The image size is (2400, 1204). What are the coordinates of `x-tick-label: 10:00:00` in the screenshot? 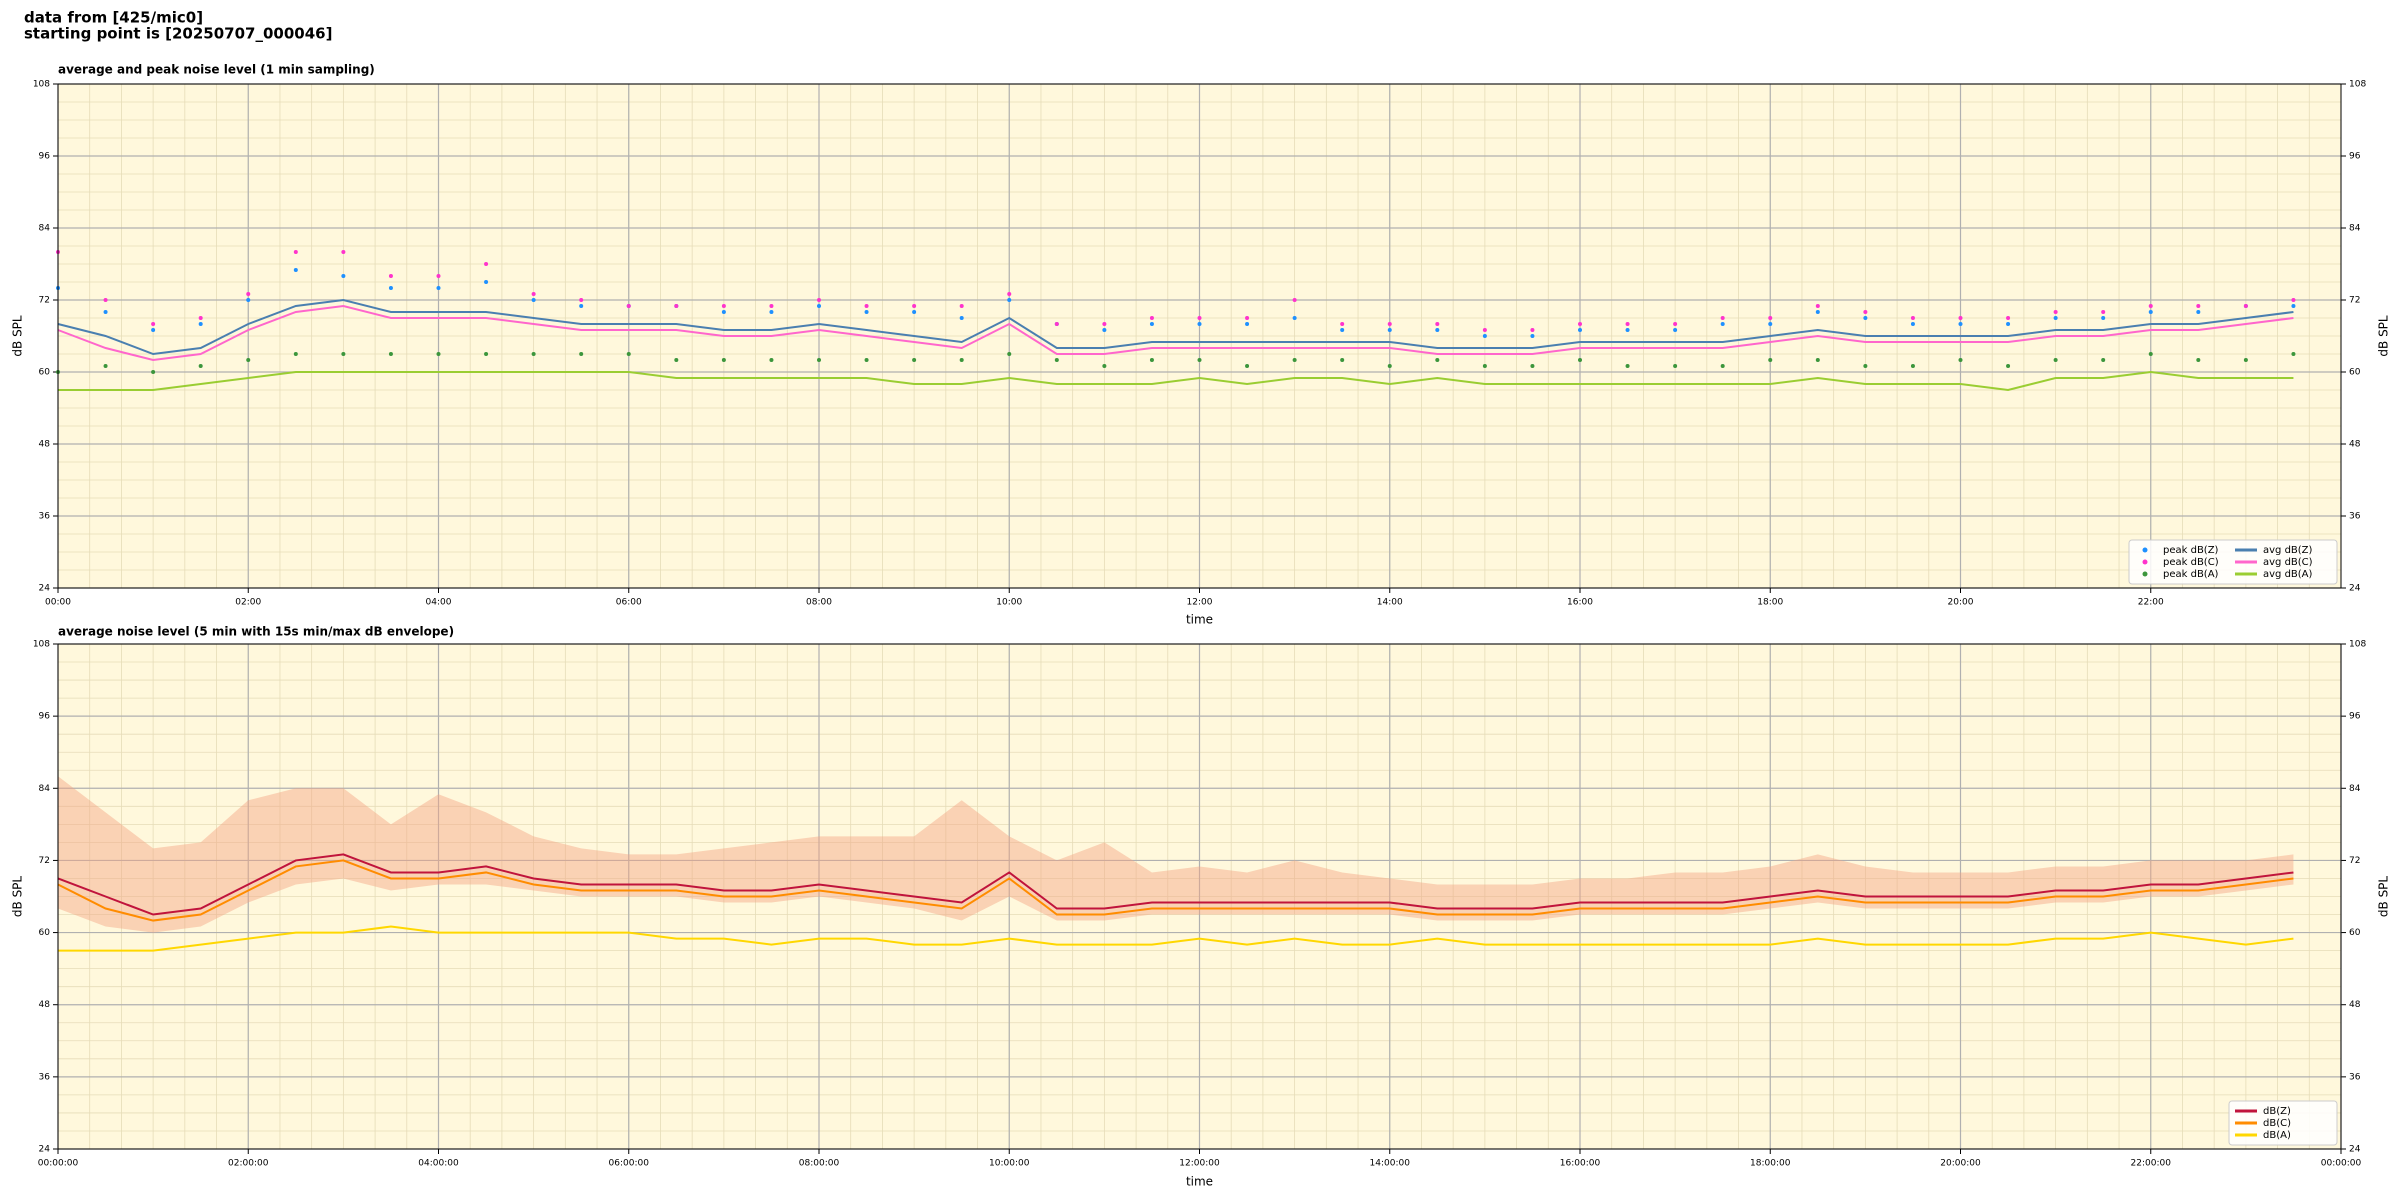 It's located at (1009, 1164).